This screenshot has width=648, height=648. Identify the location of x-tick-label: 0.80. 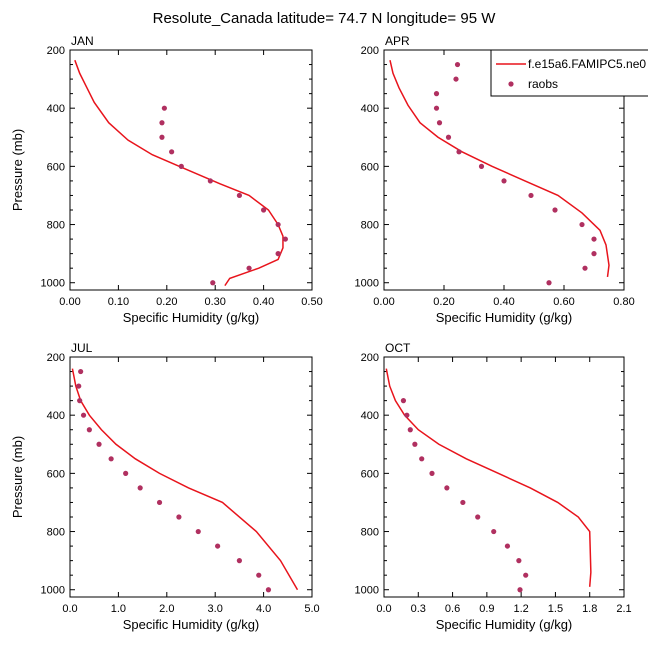
(623, 302).